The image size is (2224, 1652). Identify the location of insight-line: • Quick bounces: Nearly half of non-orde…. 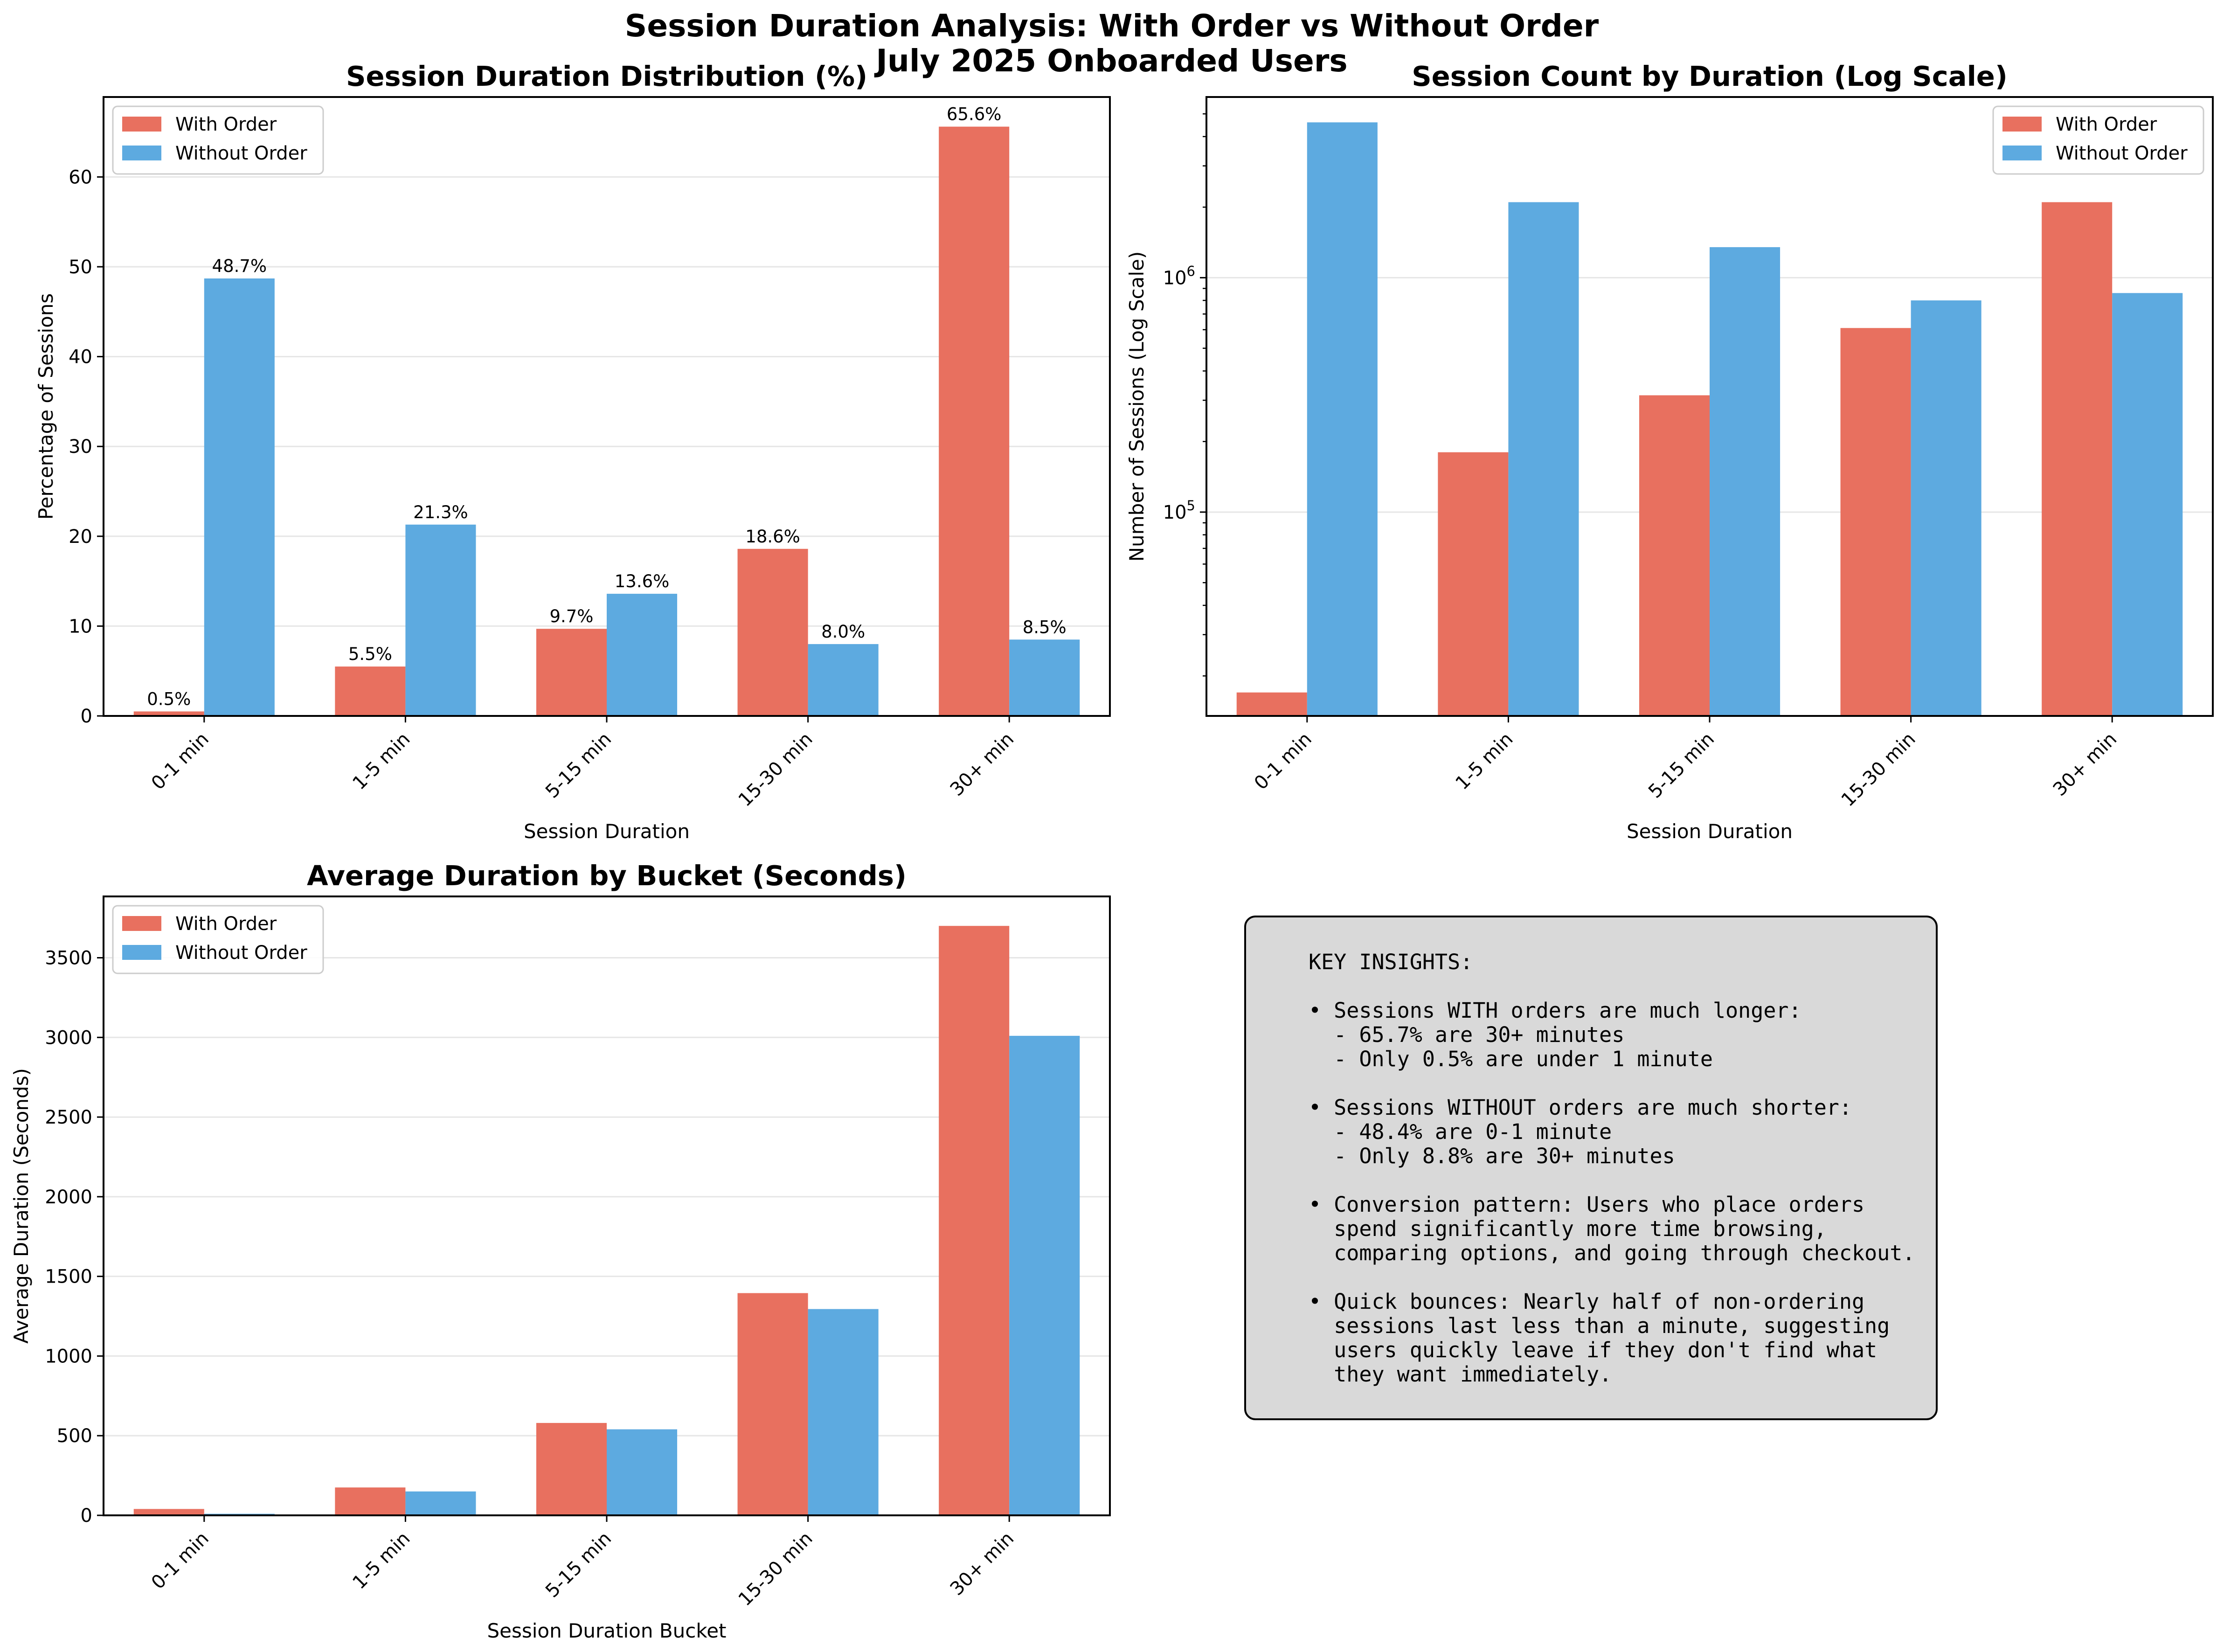
(1586, 1302).